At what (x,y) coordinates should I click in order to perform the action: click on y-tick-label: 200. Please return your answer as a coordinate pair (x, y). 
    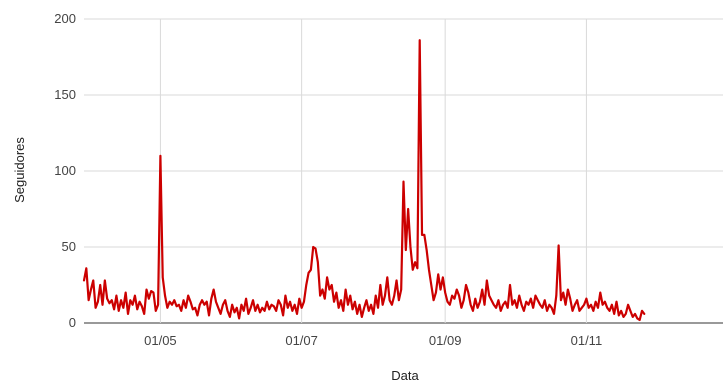
    Looking at the image, I should click on (65, 18).